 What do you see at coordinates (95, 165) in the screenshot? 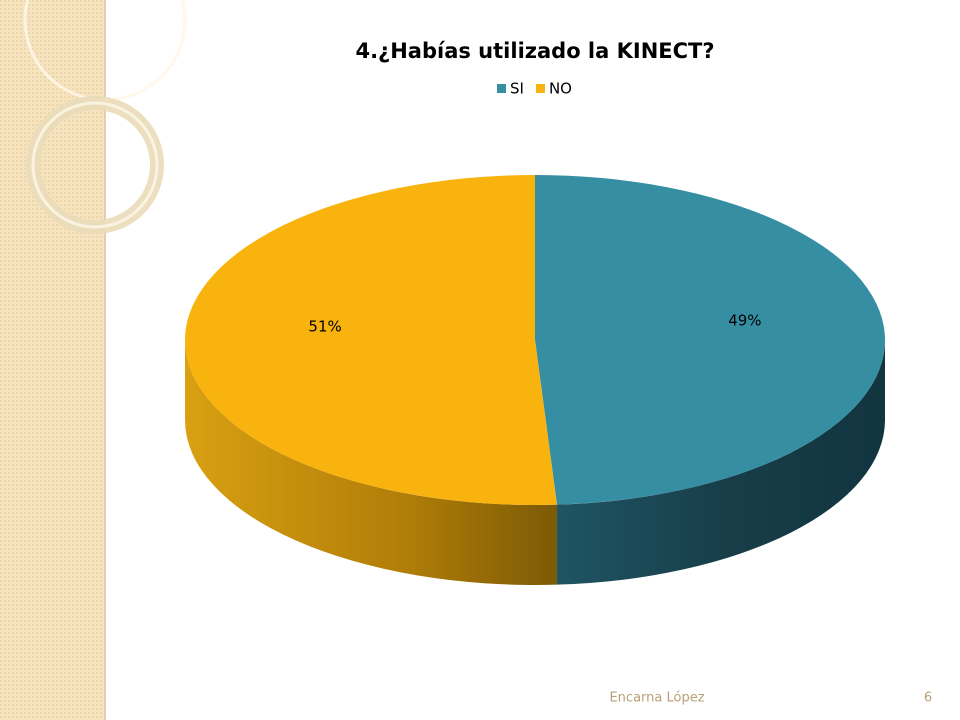
I see `decor-circle` at bounding box center [95, 165].